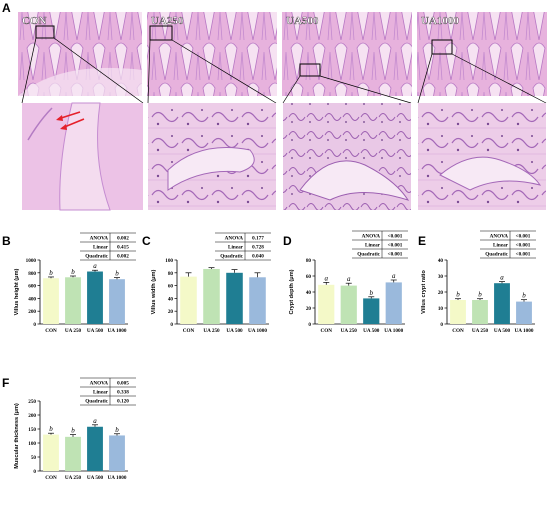 Image resolution: width=550 pixels, height=512 pixels. I want to click on micrograph-ua250-label: UA250, so click(167, 21).